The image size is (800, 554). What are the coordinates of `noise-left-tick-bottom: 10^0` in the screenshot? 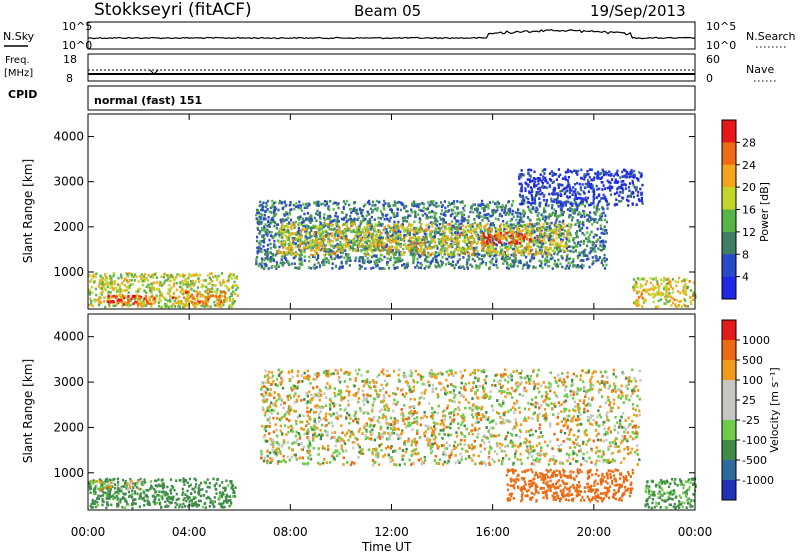 It's located at (77, 45).